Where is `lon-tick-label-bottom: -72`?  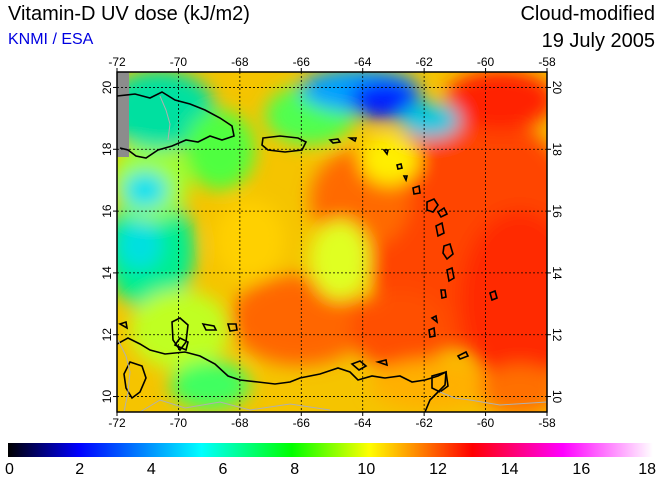
lon-tick-label-bottom: -72 is located at coordinates (117, 423).